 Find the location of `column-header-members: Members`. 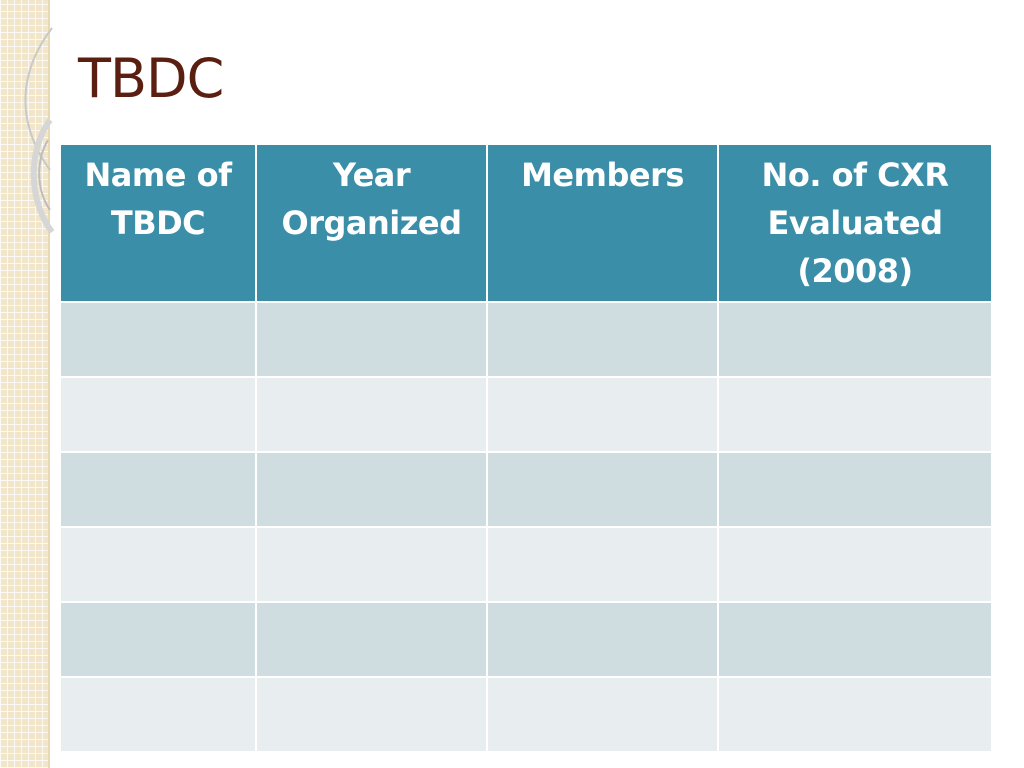

column-header-members: Members is located at coordinates (602, 223).